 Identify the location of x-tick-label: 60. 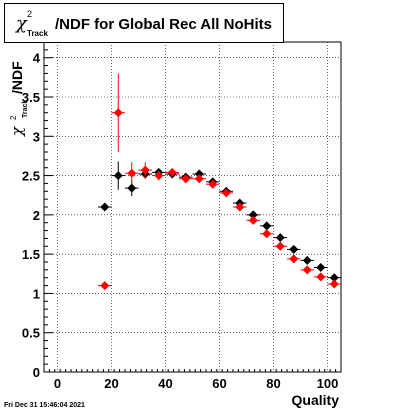
(219, 383).